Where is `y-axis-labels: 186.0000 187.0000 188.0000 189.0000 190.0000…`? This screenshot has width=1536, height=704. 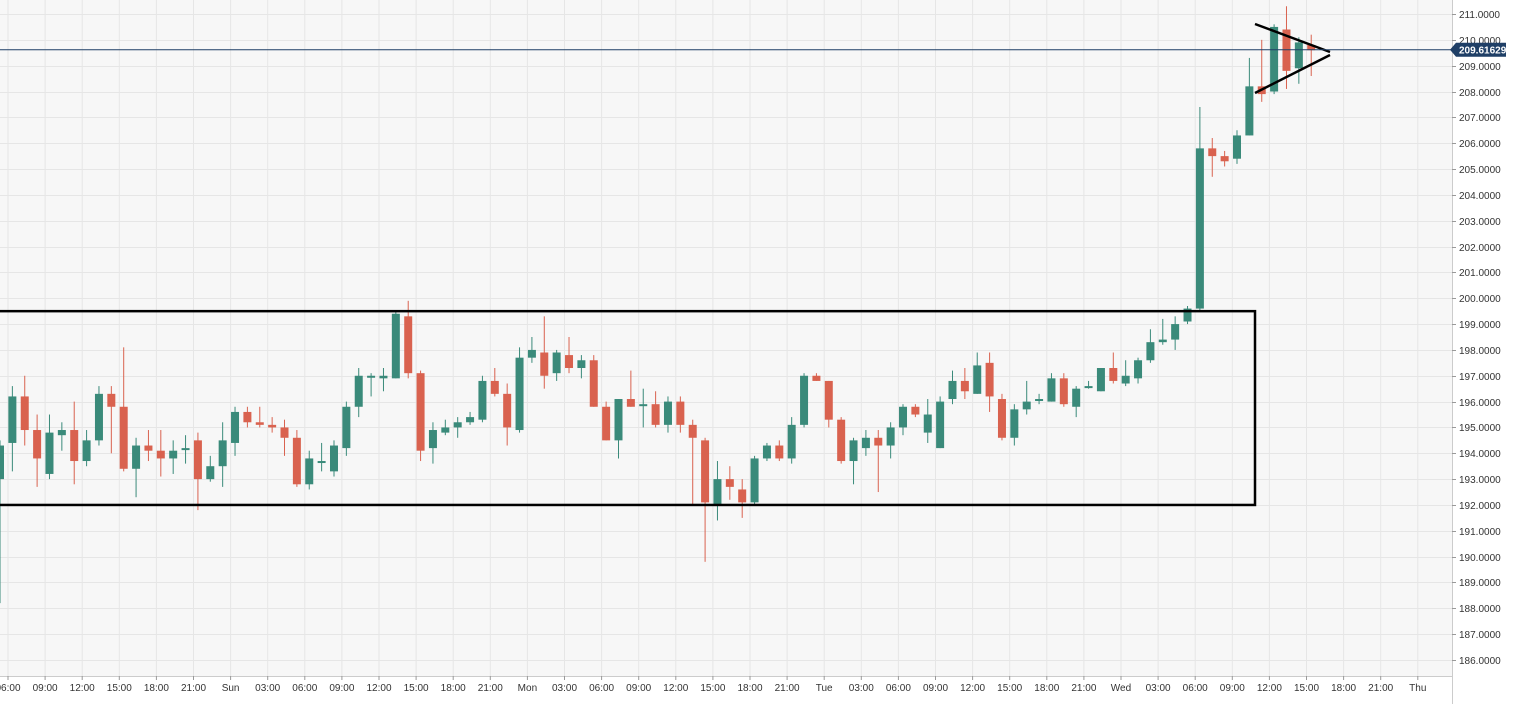
y-axis-labels: 186.0000 187.0000 188.0000 189.0000 190.0000… is located at coordinates (1476, 338).